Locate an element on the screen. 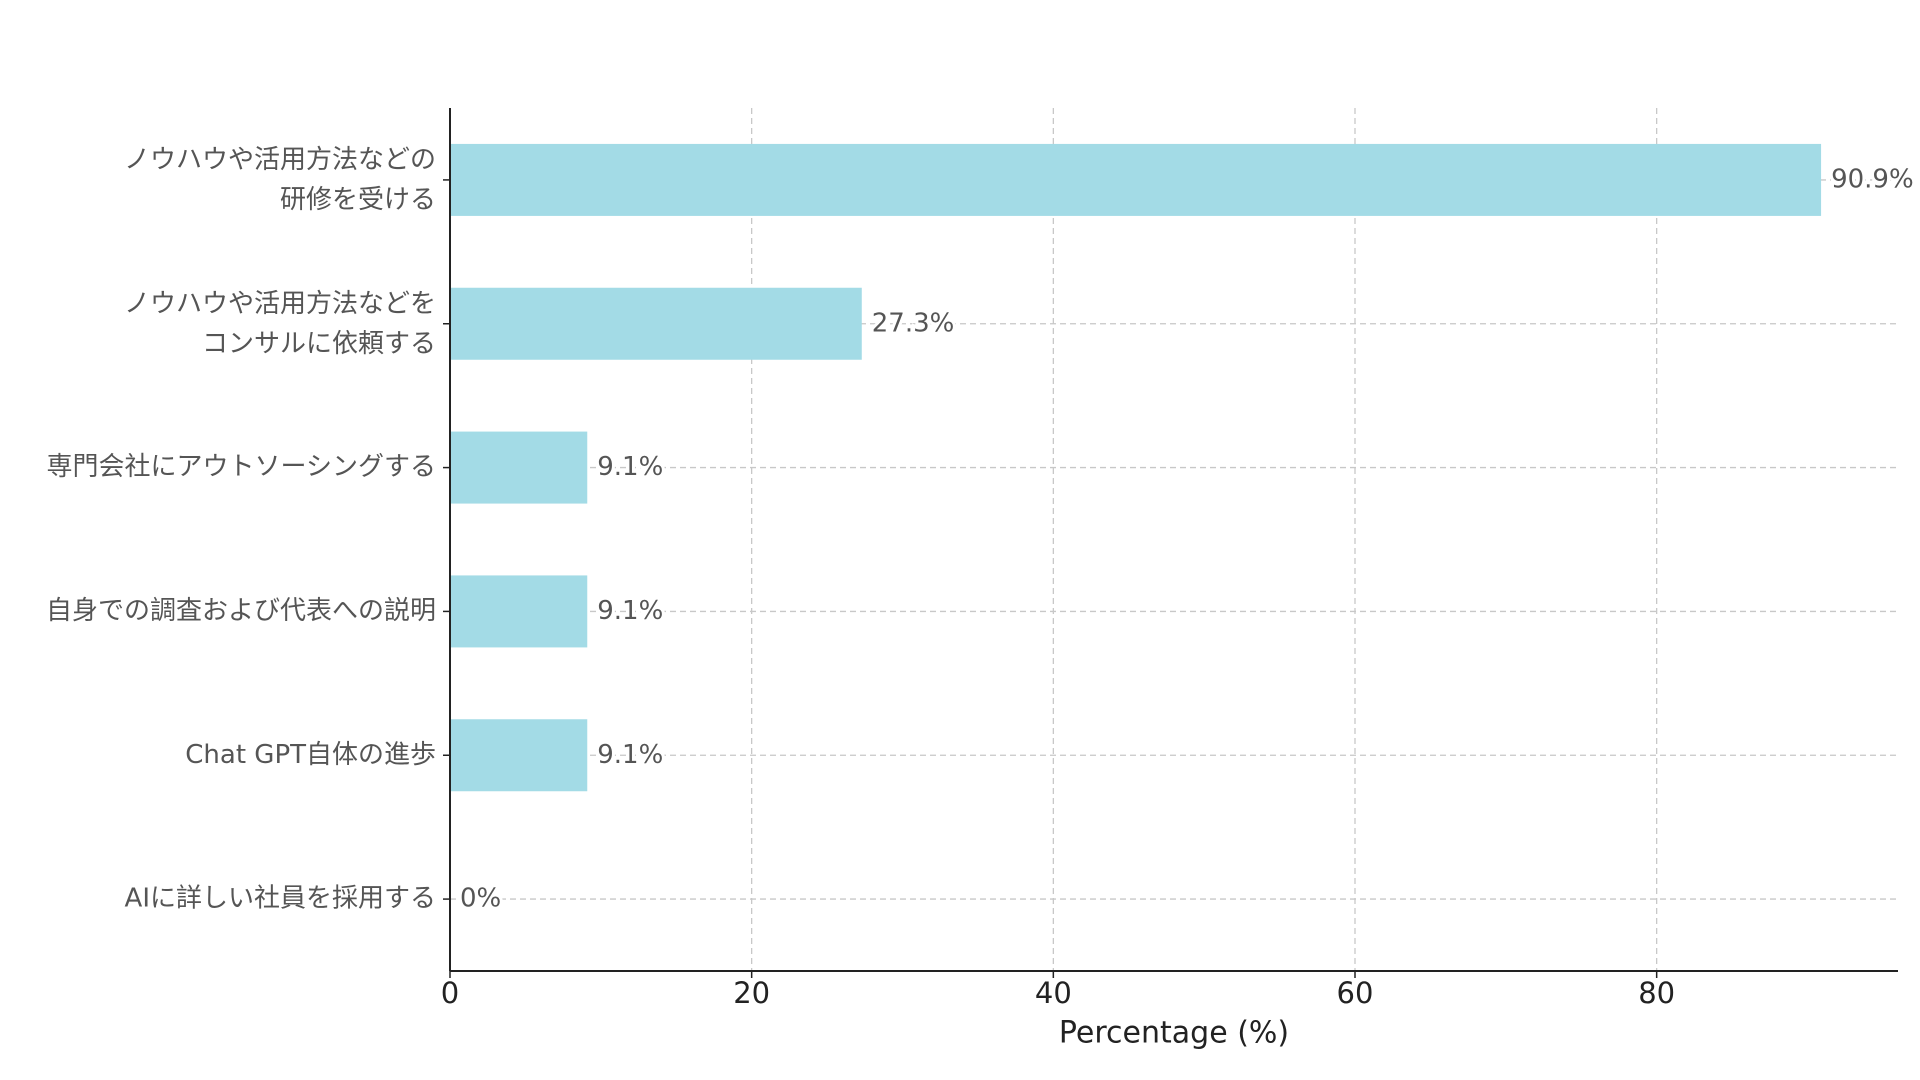 This screenshot has width=1920, height=1080. x-tick-label: 20 is located at coordinates (751, 993).